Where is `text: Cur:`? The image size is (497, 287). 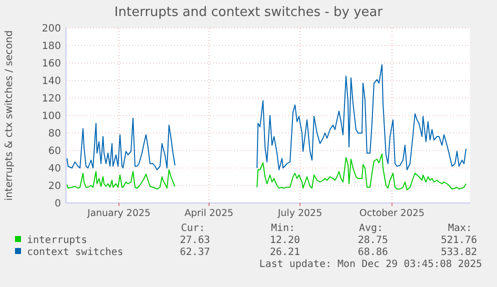
text: Cur: is located at coordinates (193, 228).